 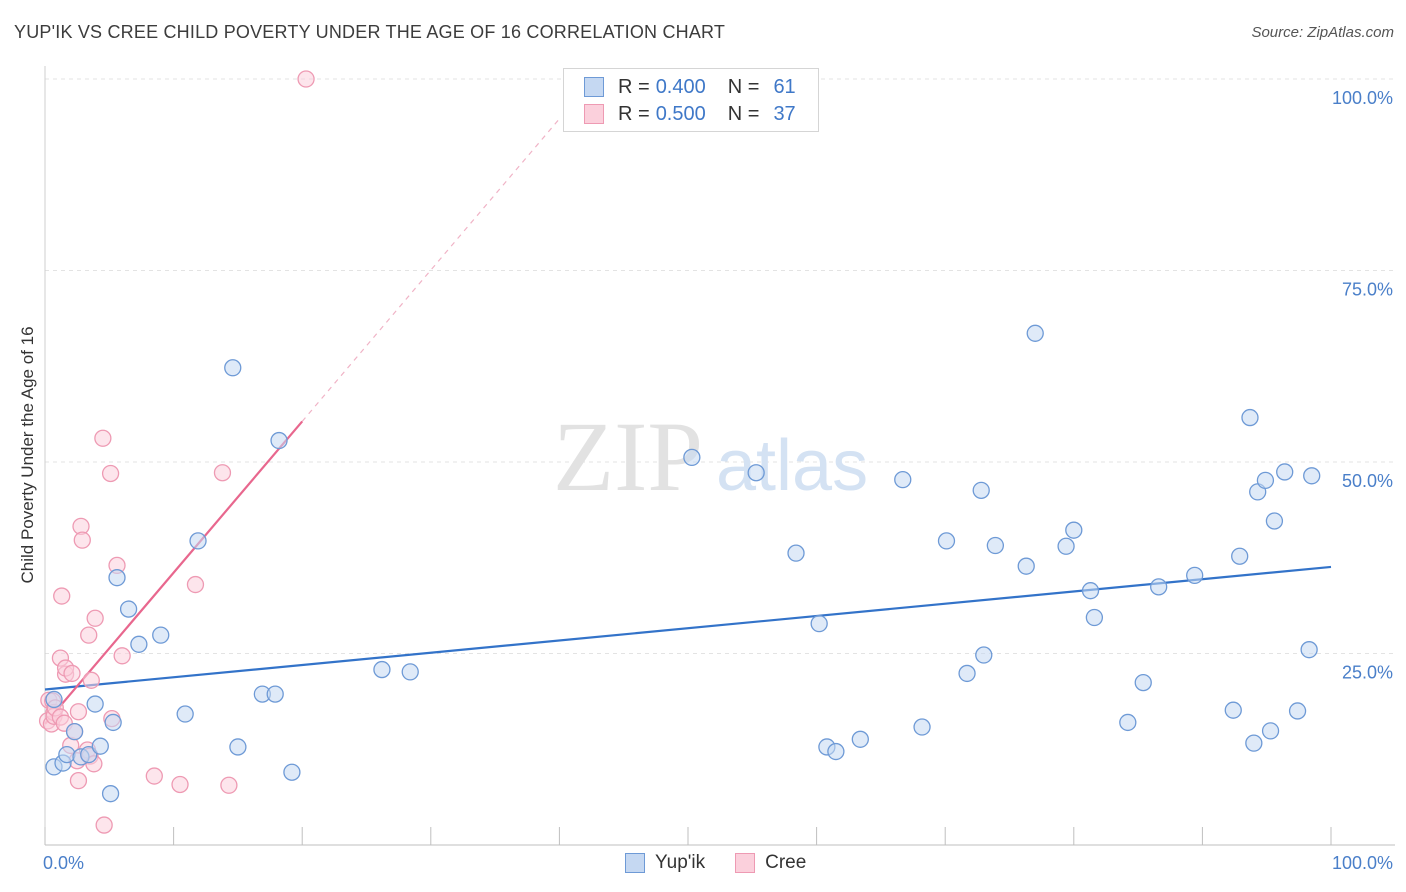 I want to click on legend-r-label: R =, so click(x=634, y=113).